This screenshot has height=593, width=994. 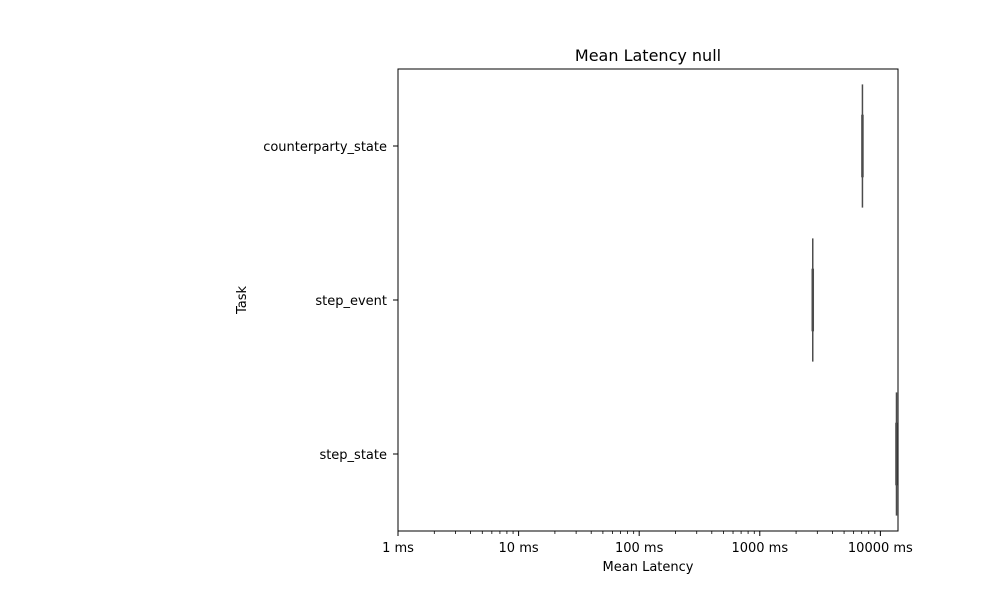 I want to click on chart-title: Mean Latency null, so click(x=648, y=55).